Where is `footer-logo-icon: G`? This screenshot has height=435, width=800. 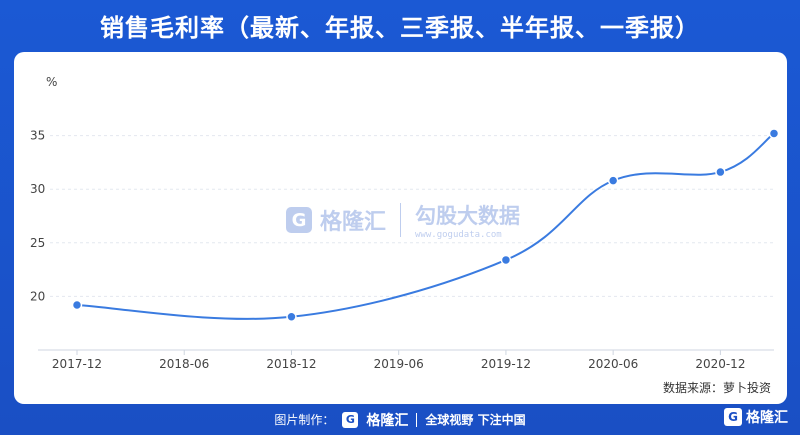
footer-logo-icon: G is located at coordinates (350, 419).